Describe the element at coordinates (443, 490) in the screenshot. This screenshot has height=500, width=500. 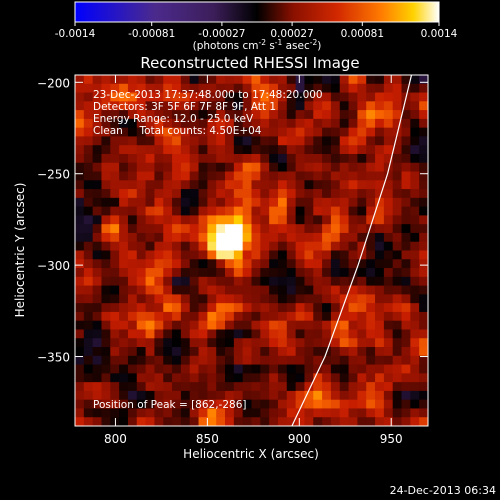
I see `footer-timestamp: 24-Dec-2013 06:34` at that location.